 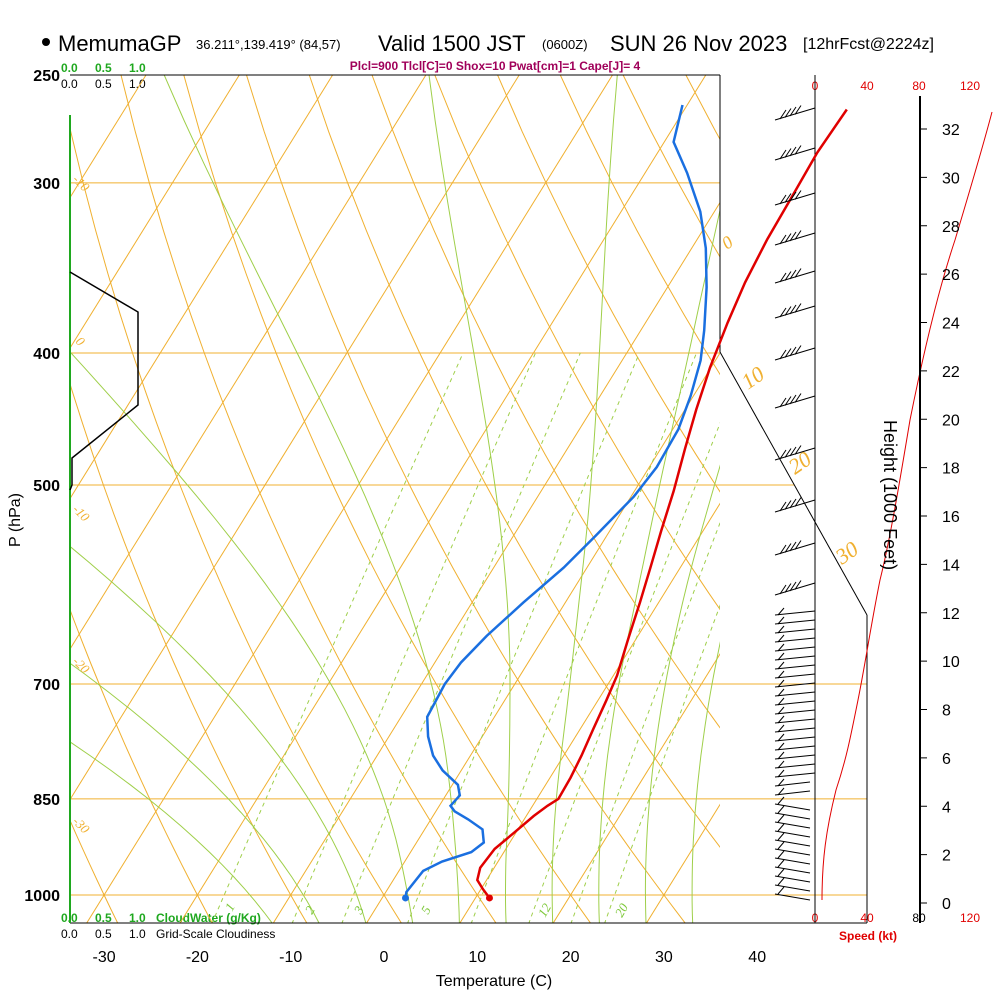 I want to click on isotherm-label: 10, so click(x=753, y=377).